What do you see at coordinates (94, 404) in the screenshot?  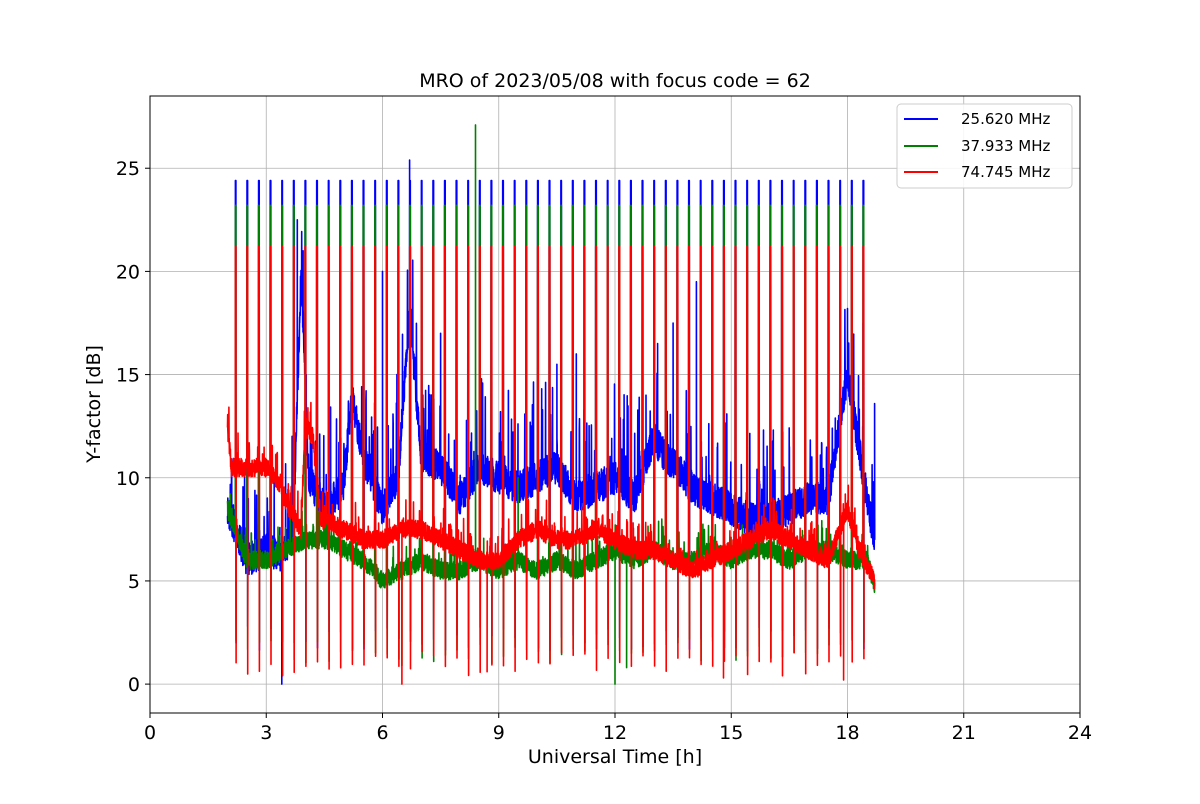 I see `y-axis-label: Y-factor [dB]` at bounding box center [94, 404].